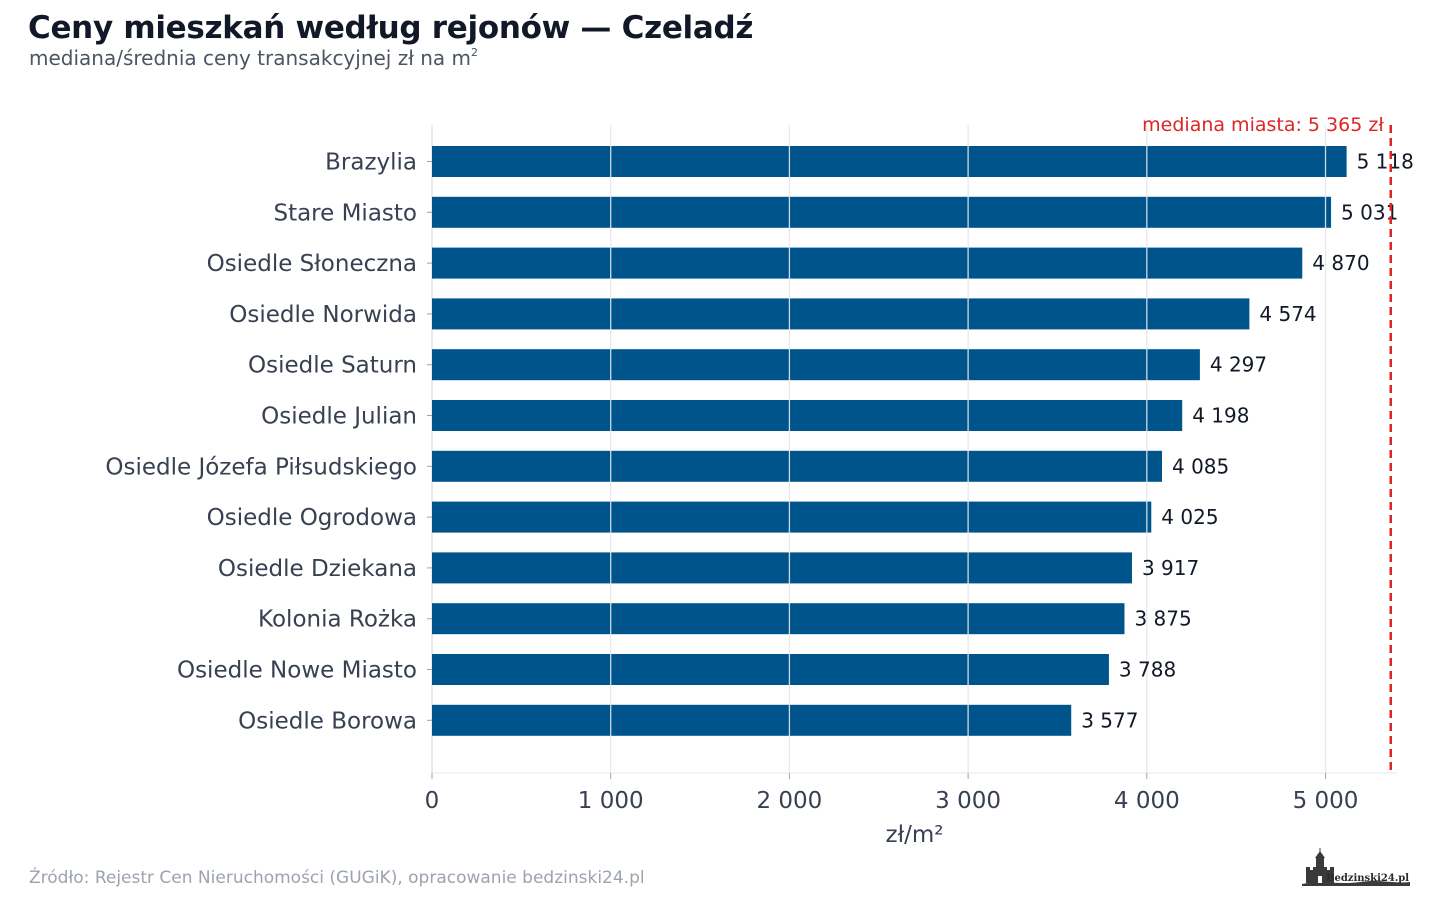  What do you see at coordinates (345, 213) in the screenshot?
I see `category-label: Stare Miasto` at bounding box center [345, 213].